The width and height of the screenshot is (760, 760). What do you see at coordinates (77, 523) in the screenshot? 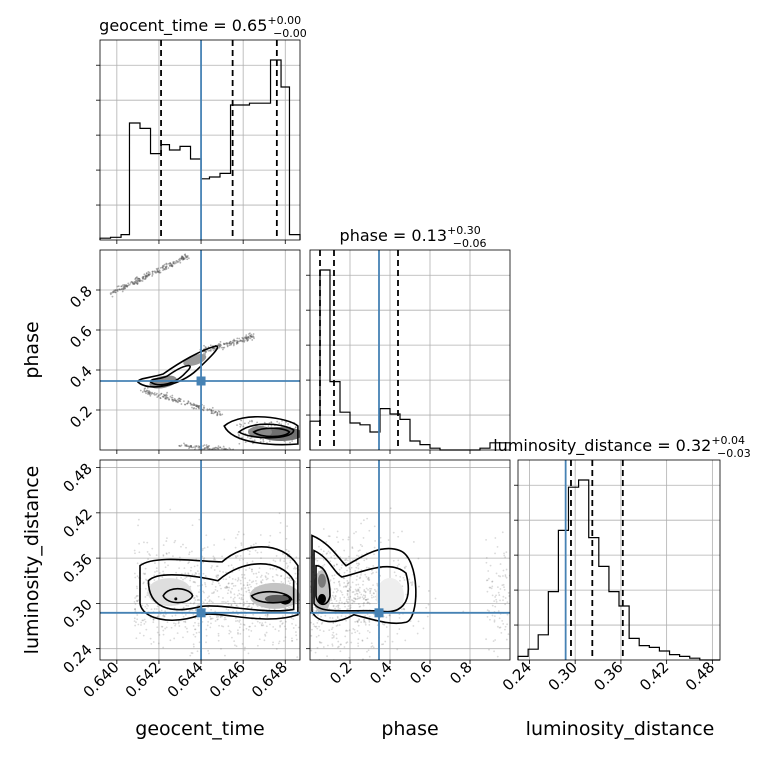
I see `y-tick-label: 0.42` at bounding box center [77, 523].